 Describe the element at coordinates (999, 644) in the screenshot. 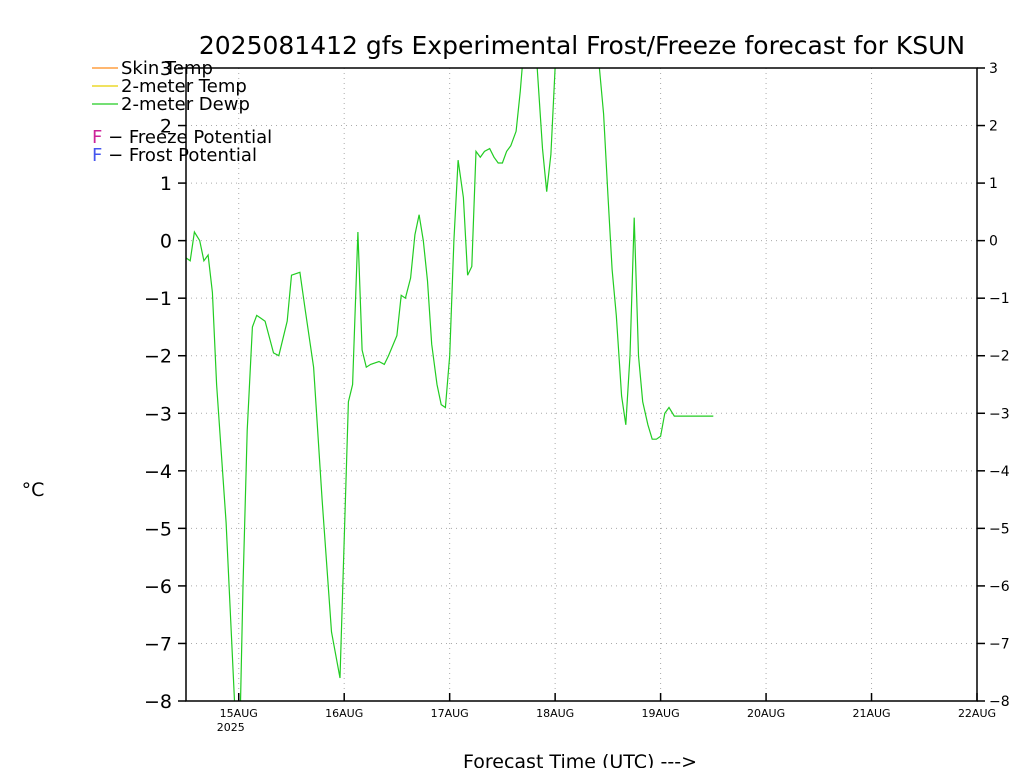

I see `y-tick-label-right: −7` at that location.